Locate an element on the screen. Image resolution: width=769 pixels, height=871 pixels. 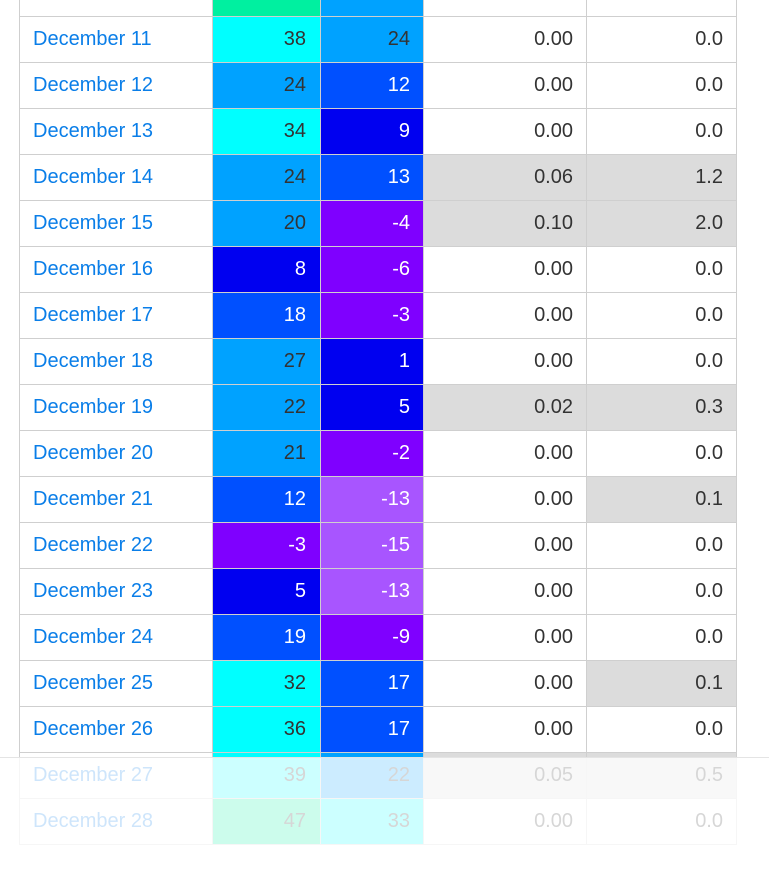
row: December 13 34 9 0.00 0.0 is located at coordinates (378, 131).